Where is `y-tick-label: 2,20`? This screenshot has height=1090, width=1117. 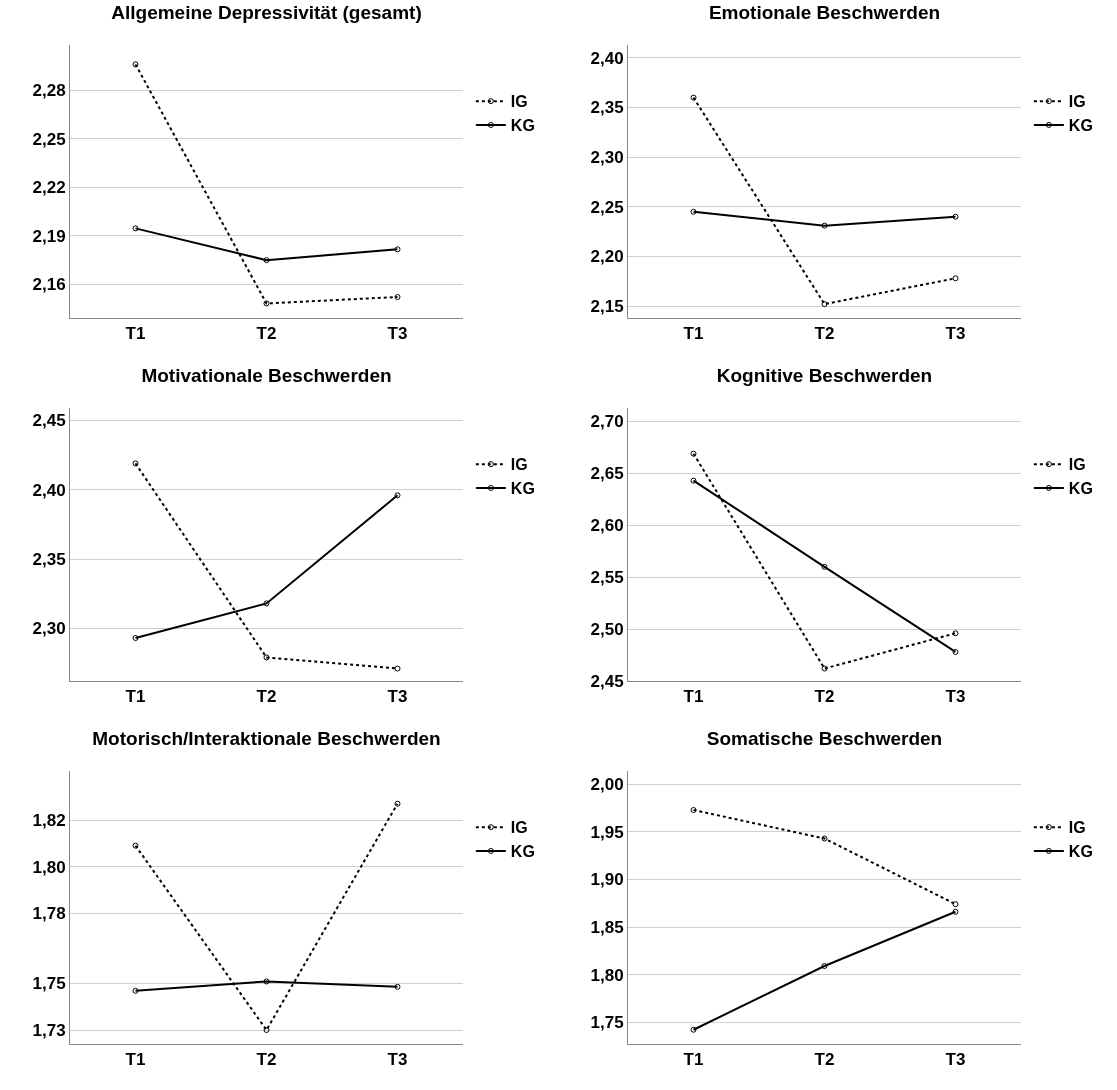 y-tick-label: 2,20 is located at coordinates (607, 257).